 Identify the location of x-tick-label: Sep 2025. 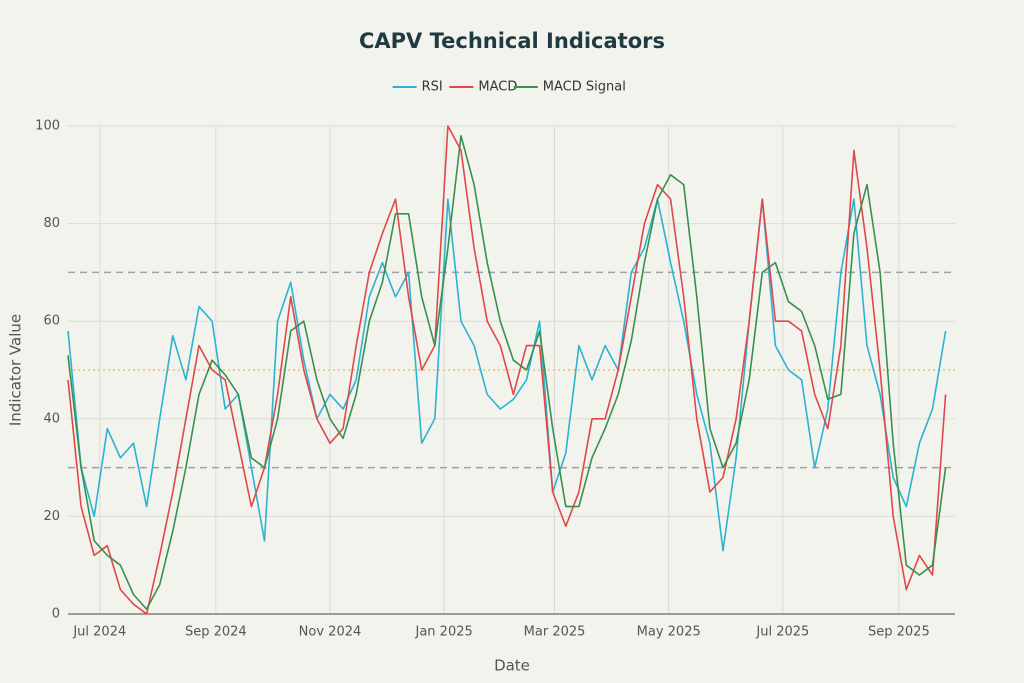
(899, 632).